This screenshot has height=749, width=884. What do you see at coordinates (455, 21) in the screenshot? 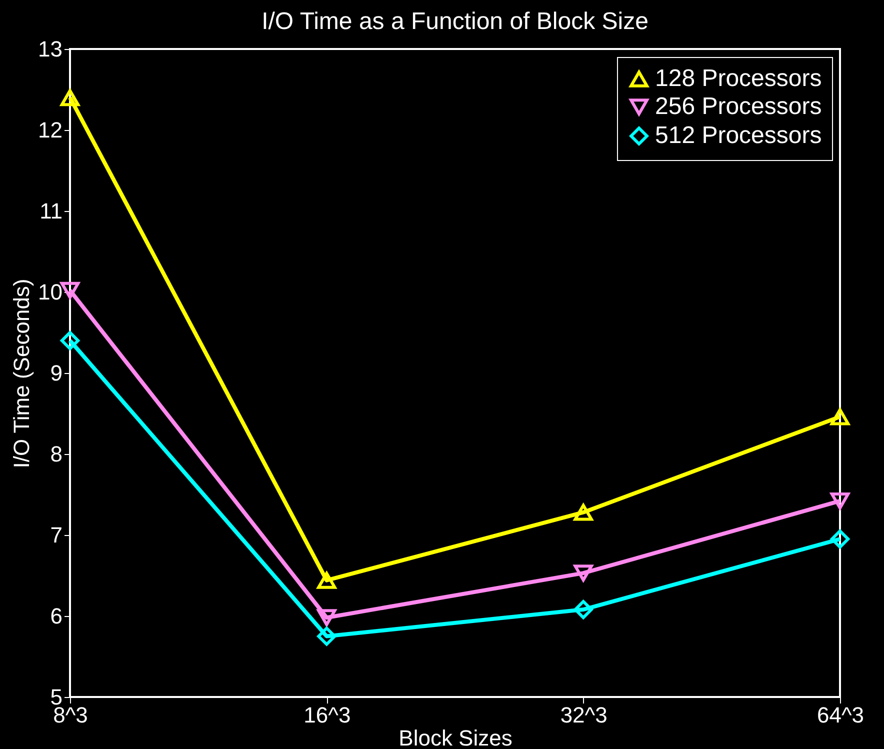
I see `chart-title: I/O Time as a Function of Block Size` at bounding box center [455, 21].